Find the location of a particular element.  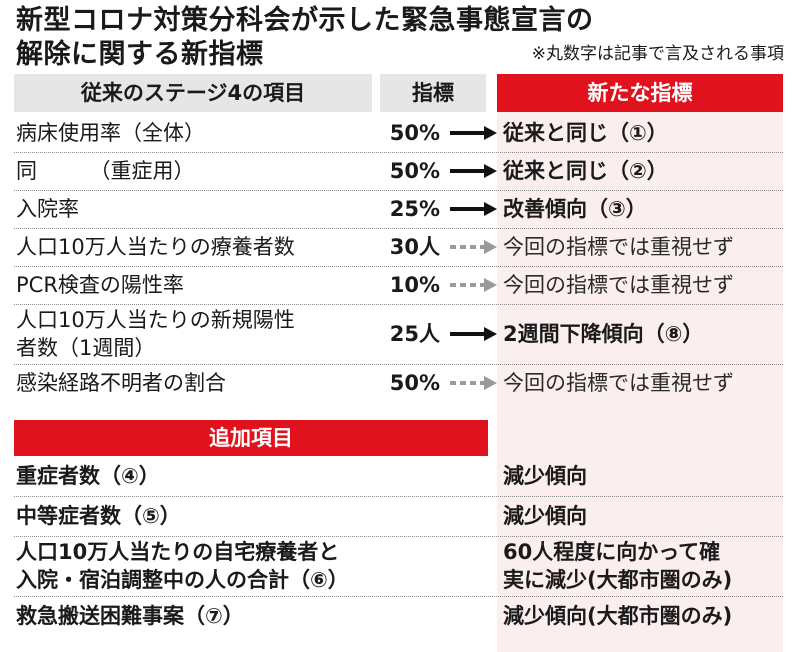

row-new-indicator: 2週間下降傾向（⑧） is located at coordinates (603, 334).